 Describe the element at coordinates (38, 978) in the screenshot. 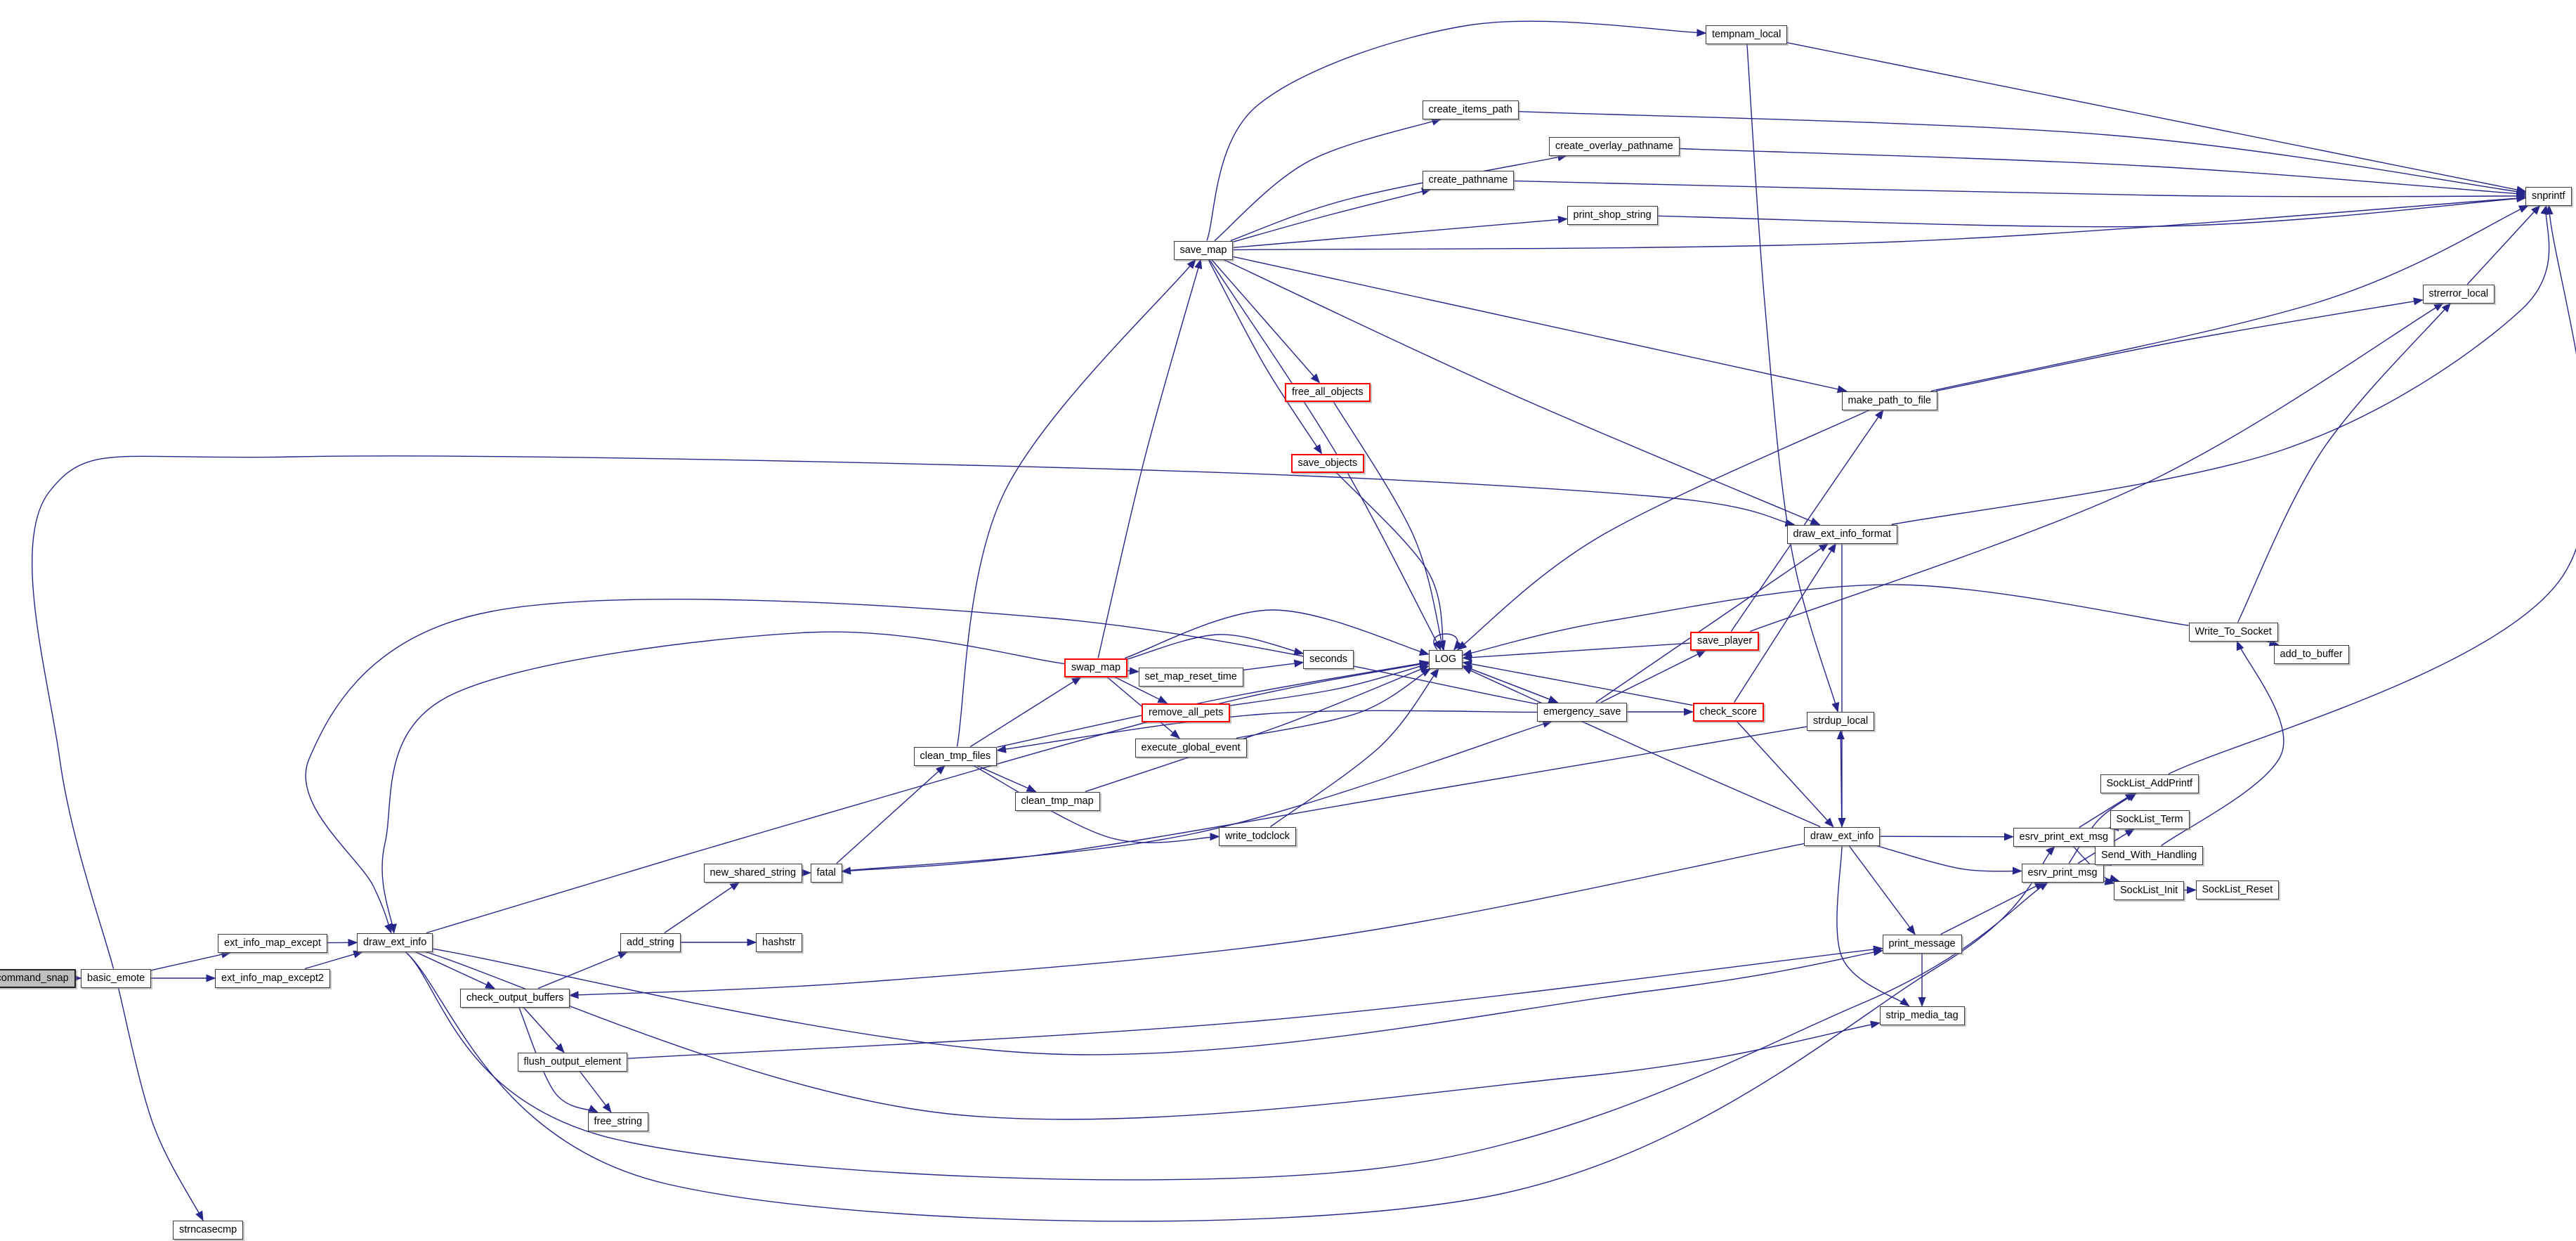

I see `node-command_snap: command_snap` at that location.